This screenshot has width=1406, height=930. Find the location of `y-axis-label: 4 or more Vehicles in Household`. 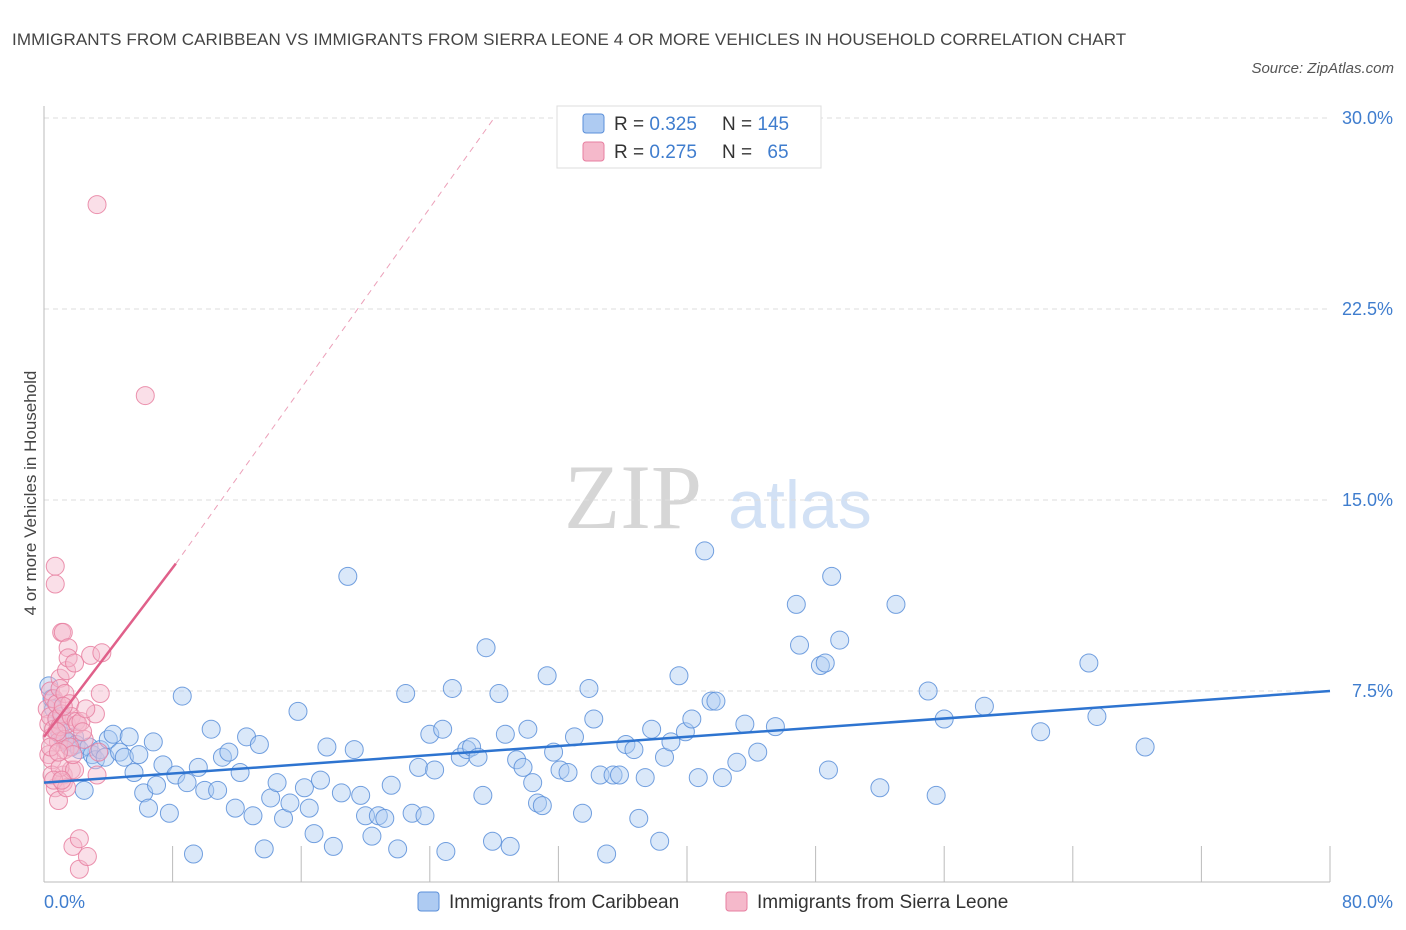

y-axis-label: 4 or more Vehicles in Household is located at coordinates (30, 493).